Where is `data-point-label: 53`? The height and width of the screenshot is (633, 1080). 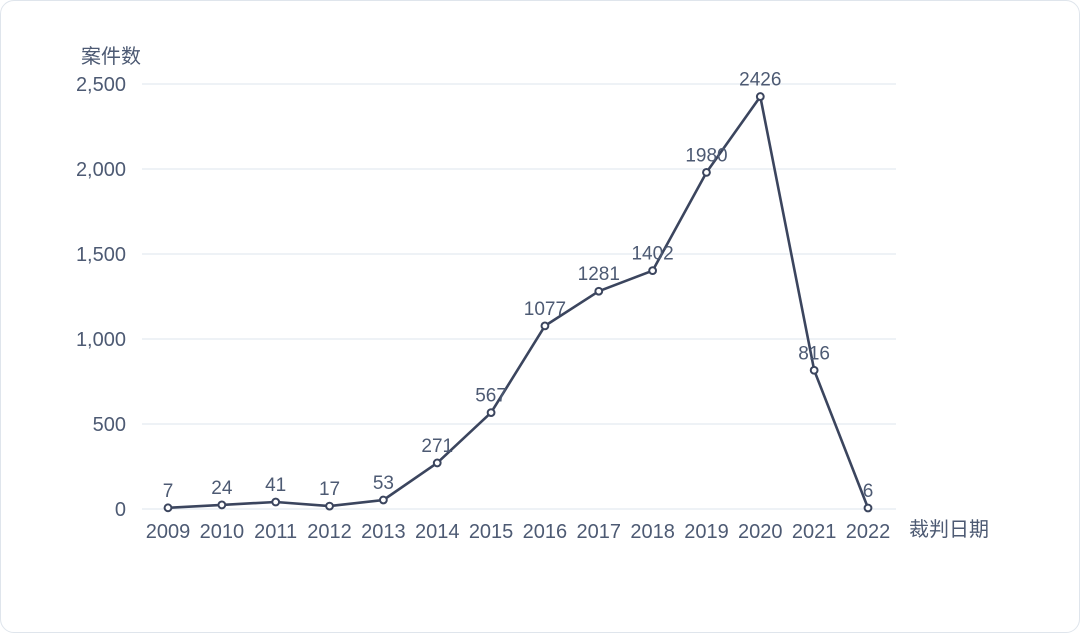 data-point-label: 53 is located at coordinates (383, 483).